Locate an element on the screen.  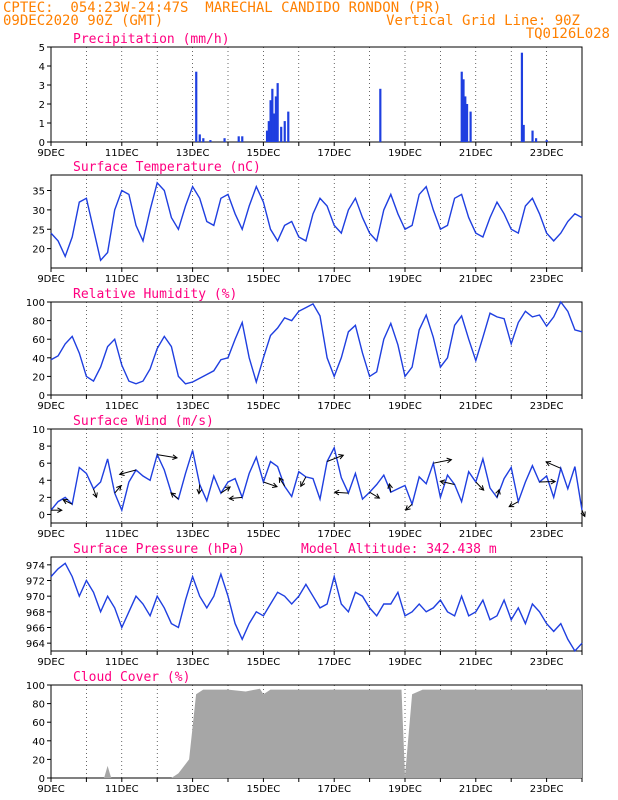
y-tick-label: 60 is located at coordinates (38, 723).